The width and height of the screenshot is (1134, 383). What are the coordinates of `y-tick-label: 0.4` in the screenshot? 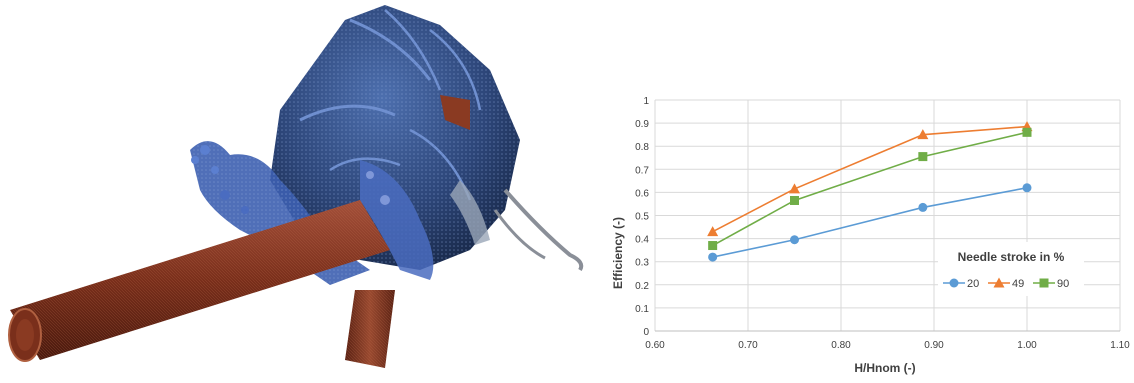 It's located at (642, 240).